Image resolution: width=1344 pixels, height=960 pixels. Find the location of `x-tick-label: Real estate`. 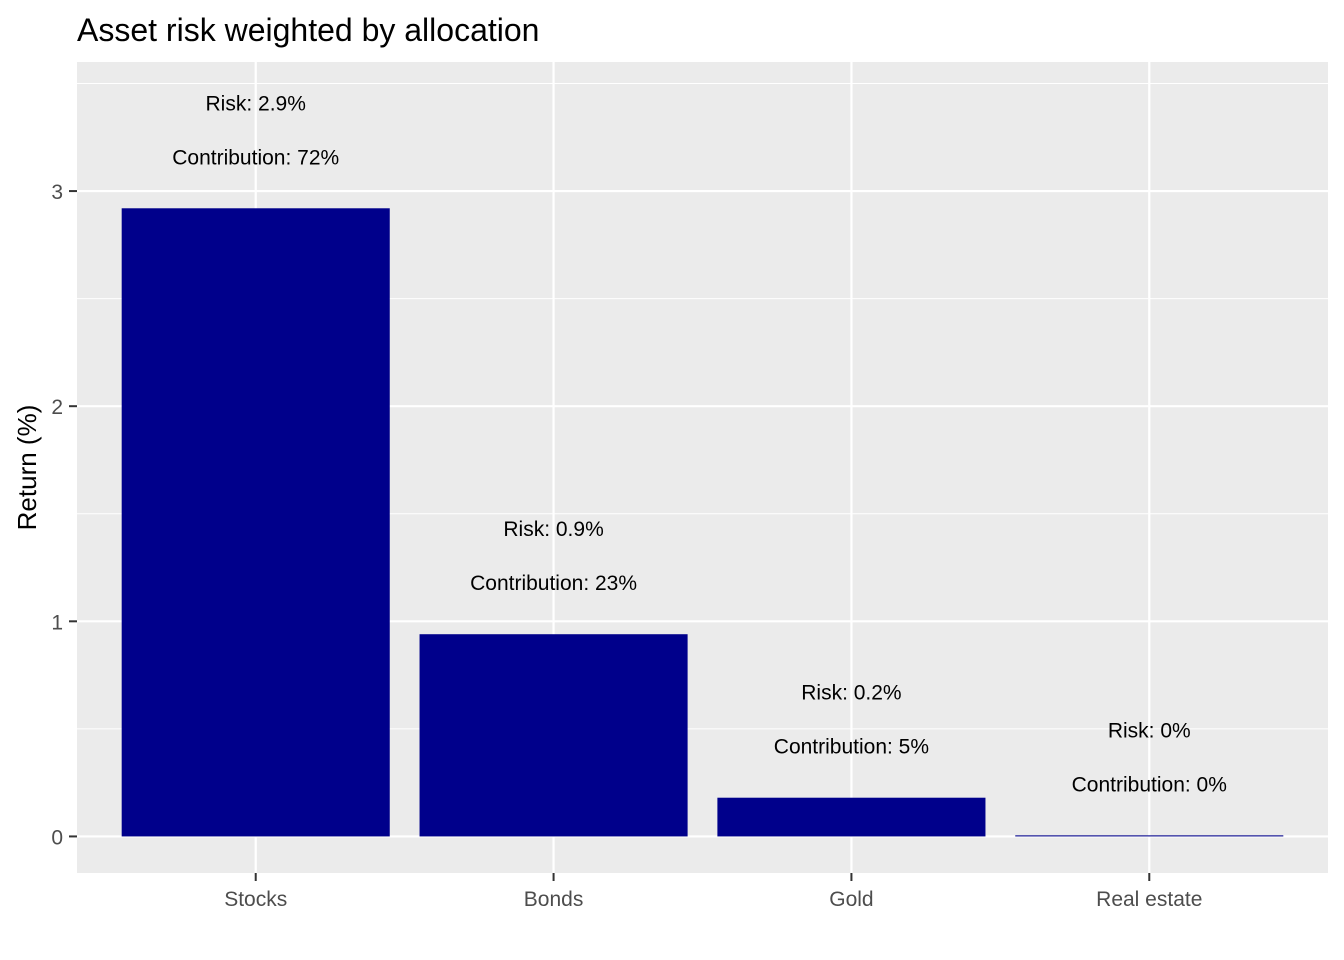

x-tick-label: Real estate is located at coordinates (1149, 899).